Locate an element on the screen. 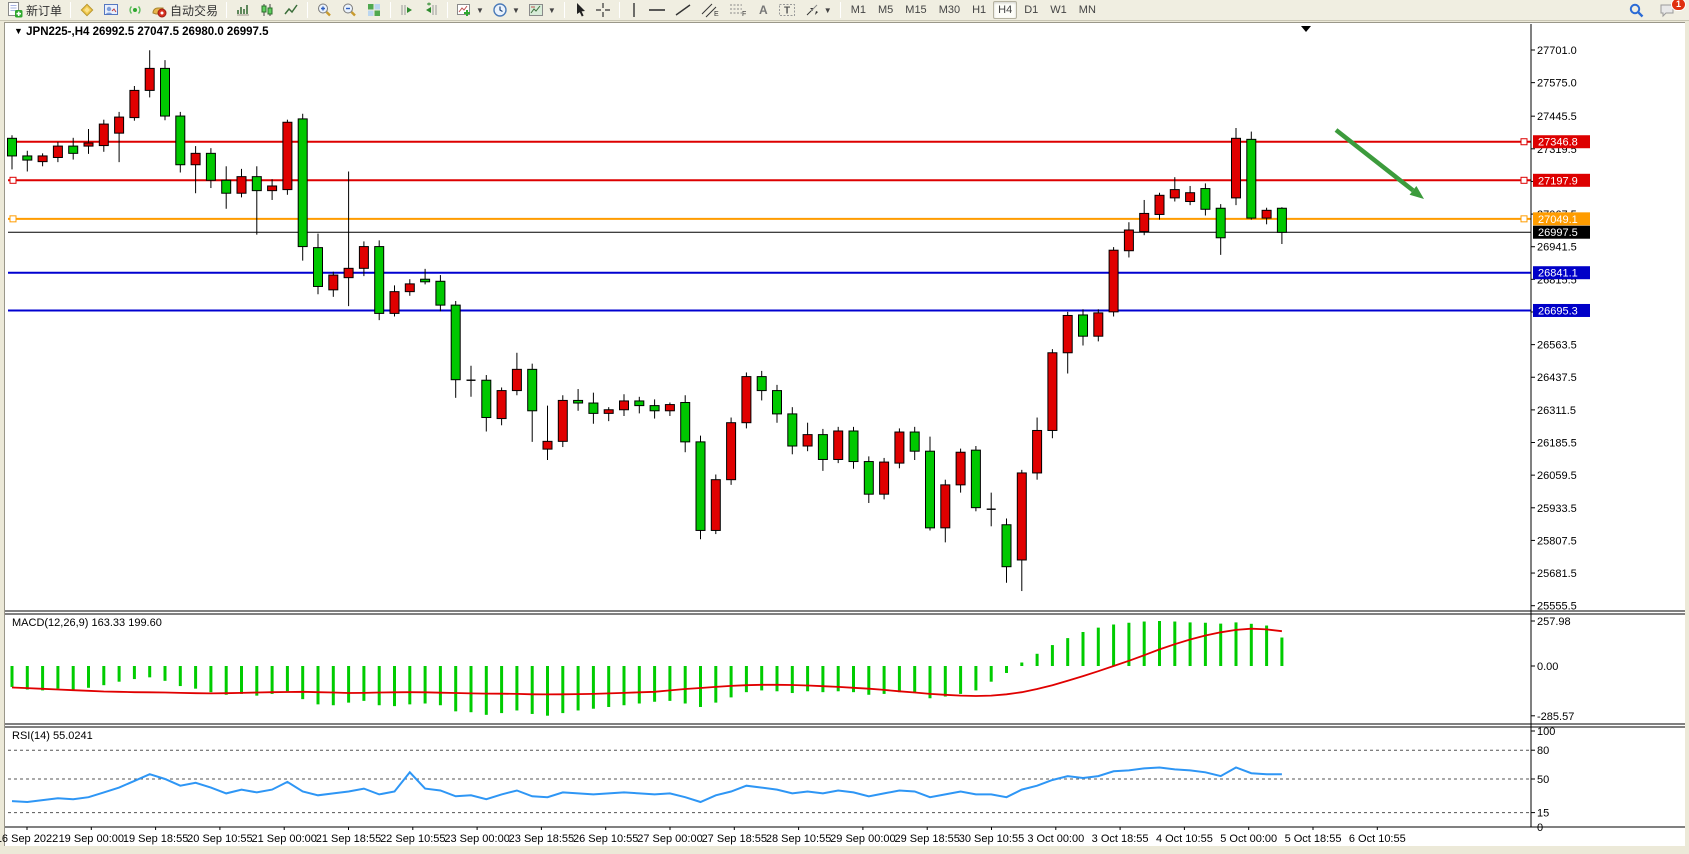 The height and width of the screenshot is (854, 1689). auto-scroll-icon is located at coordinates (407, 10).